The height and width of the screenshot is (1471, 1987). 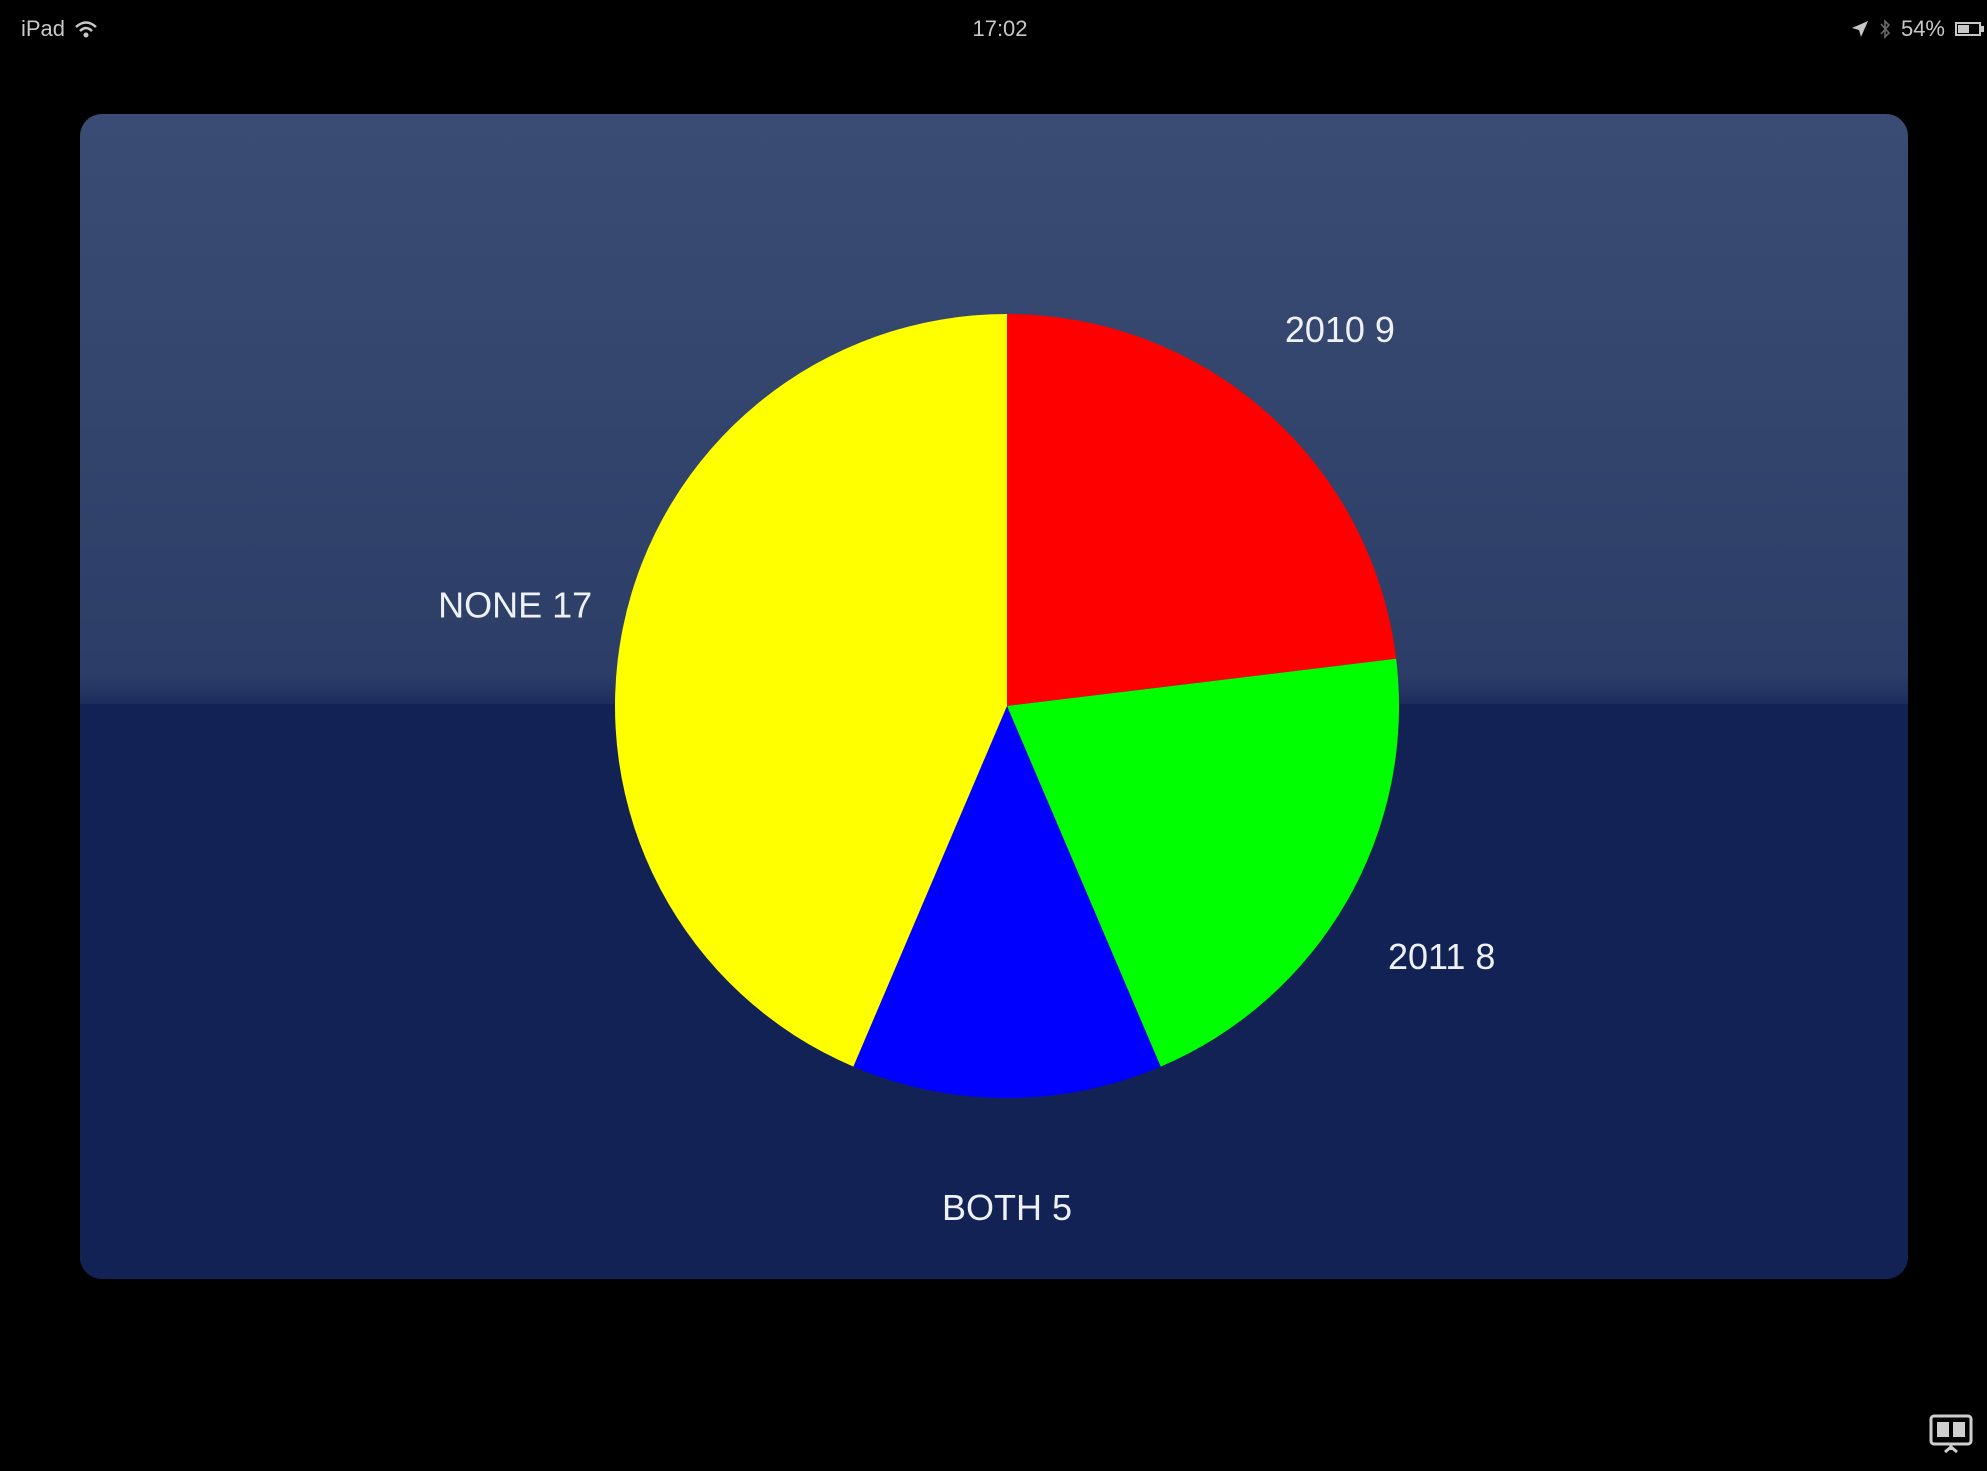 I want to click on bluetooth-icon, so click(x=1885, y=29).